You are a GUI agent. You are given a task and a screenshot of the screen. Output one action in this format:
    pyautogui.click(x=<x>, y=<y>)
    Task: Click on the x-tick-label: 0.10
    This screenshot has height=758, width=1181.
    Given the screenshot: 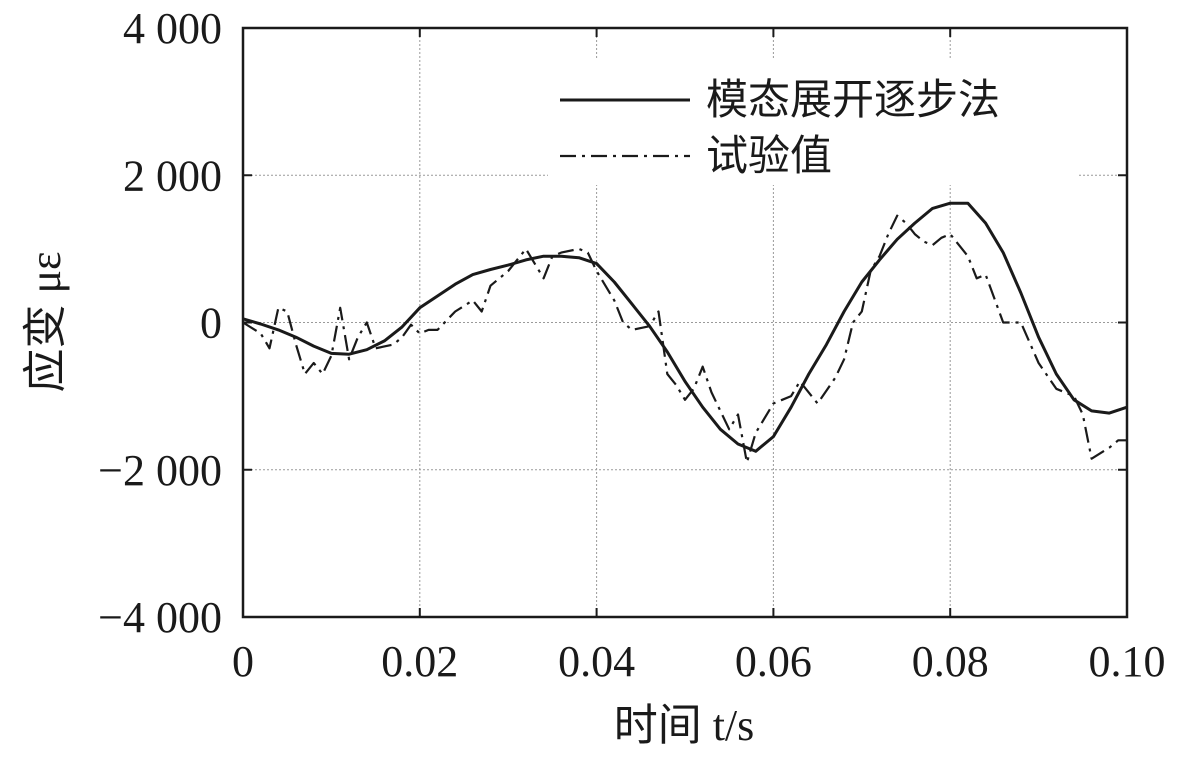 What is the action you would take?
    pyautogui.click(x=1127, y=661)
    